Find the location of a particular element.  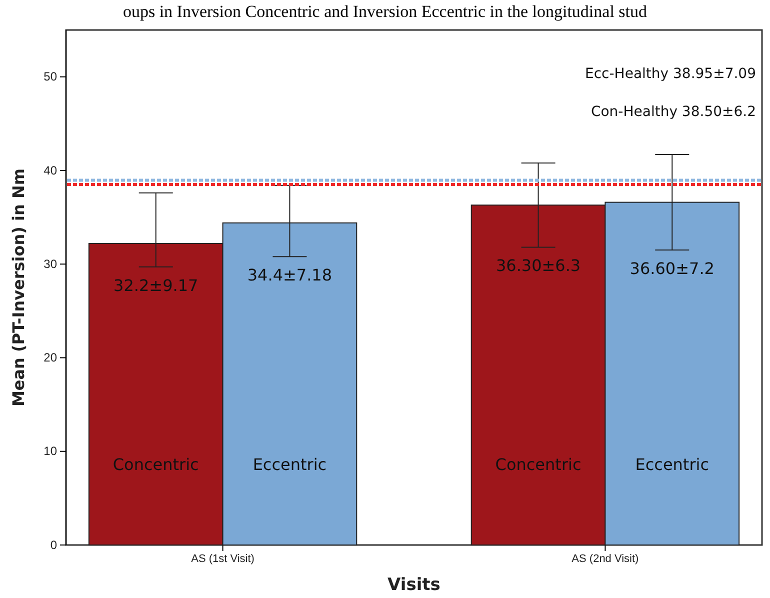

series-label: Concentric is located at coordinates (155, 464).